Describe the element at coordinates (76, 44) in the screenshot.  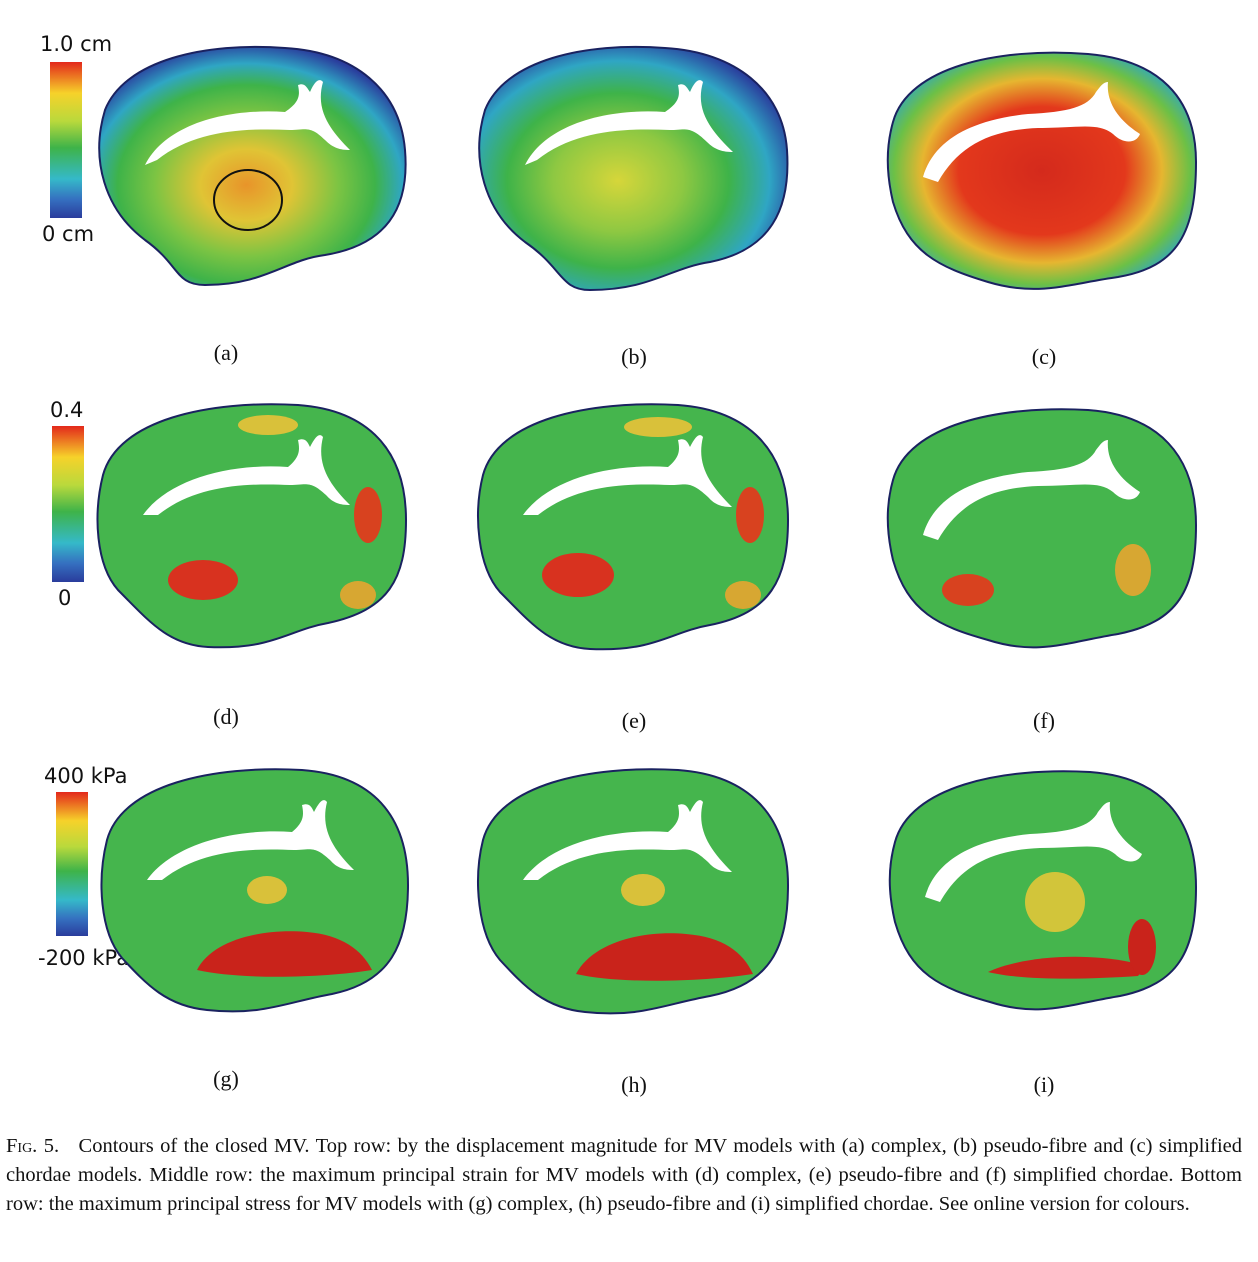
I see `scale-1-max-label: 1.0 cm` at that location.